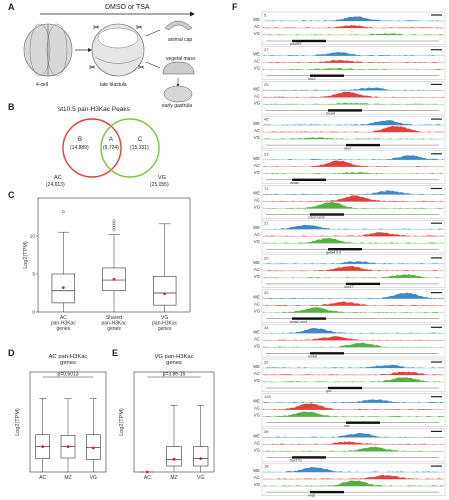 This screenshot has height=500, width=449. I want to click on blastula-label: late blastula, so click(113, 85).